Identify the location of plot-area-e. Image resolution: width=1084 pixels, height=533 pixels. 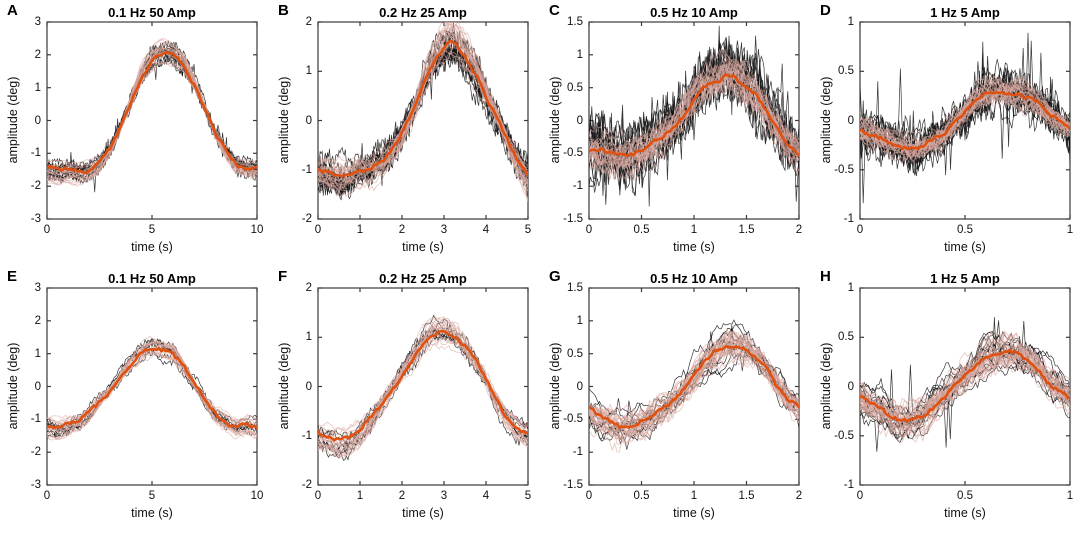
(152, 386).